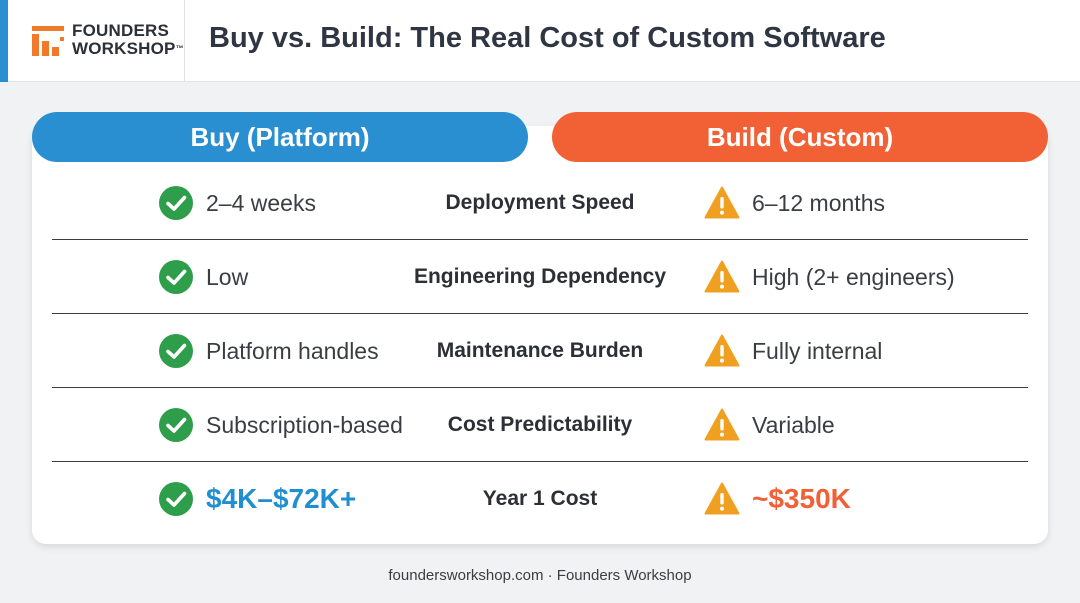 The height and width of the screenshot is (603, 1080). What do you see at coordinates (540, 575) in the screenshot?
I see `footer: foundersworkshop.com · Founders Workshop` at bounding box center [540, 575].